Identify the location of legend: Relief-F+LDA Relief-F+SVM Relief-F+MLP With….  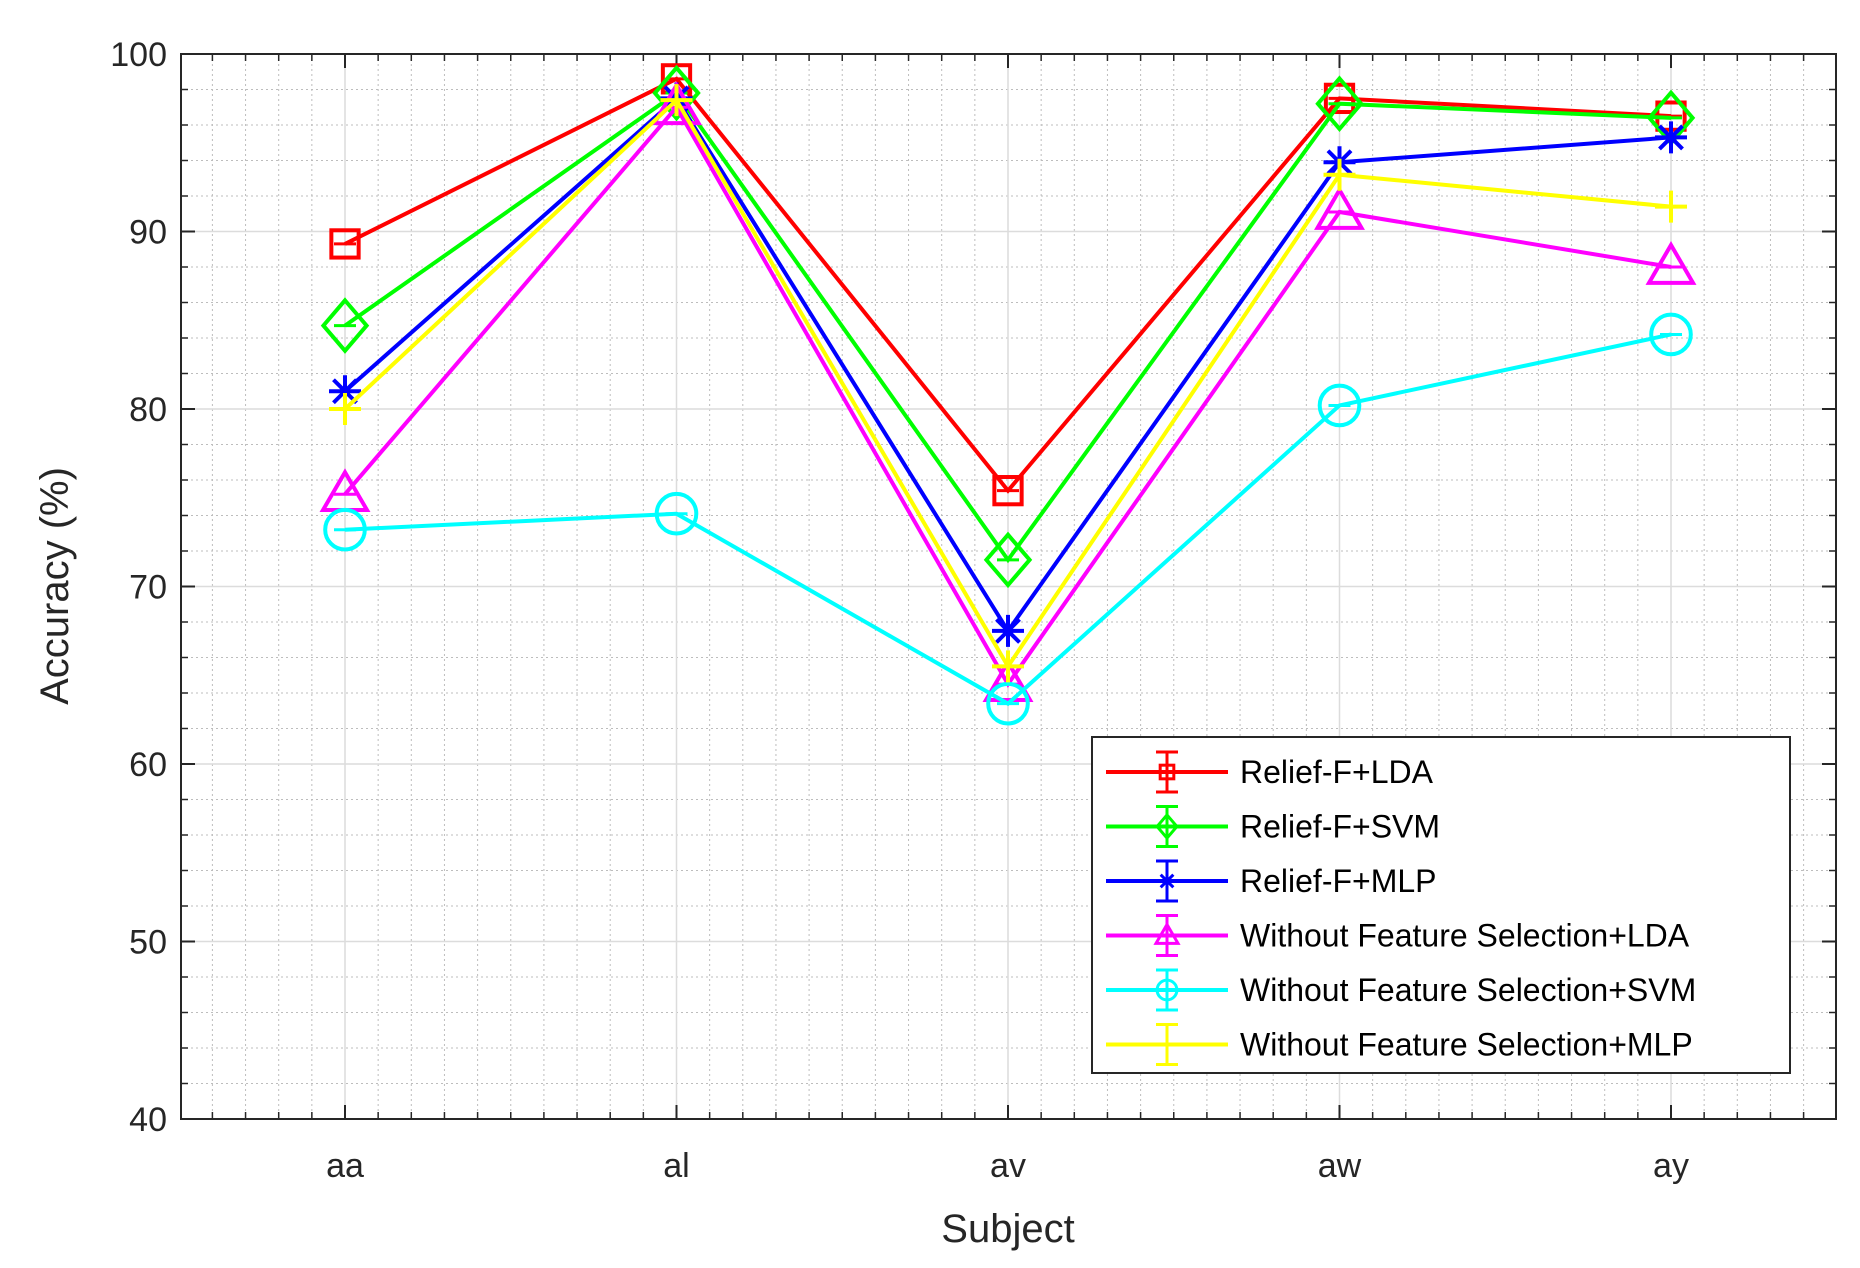
(1441, 905).